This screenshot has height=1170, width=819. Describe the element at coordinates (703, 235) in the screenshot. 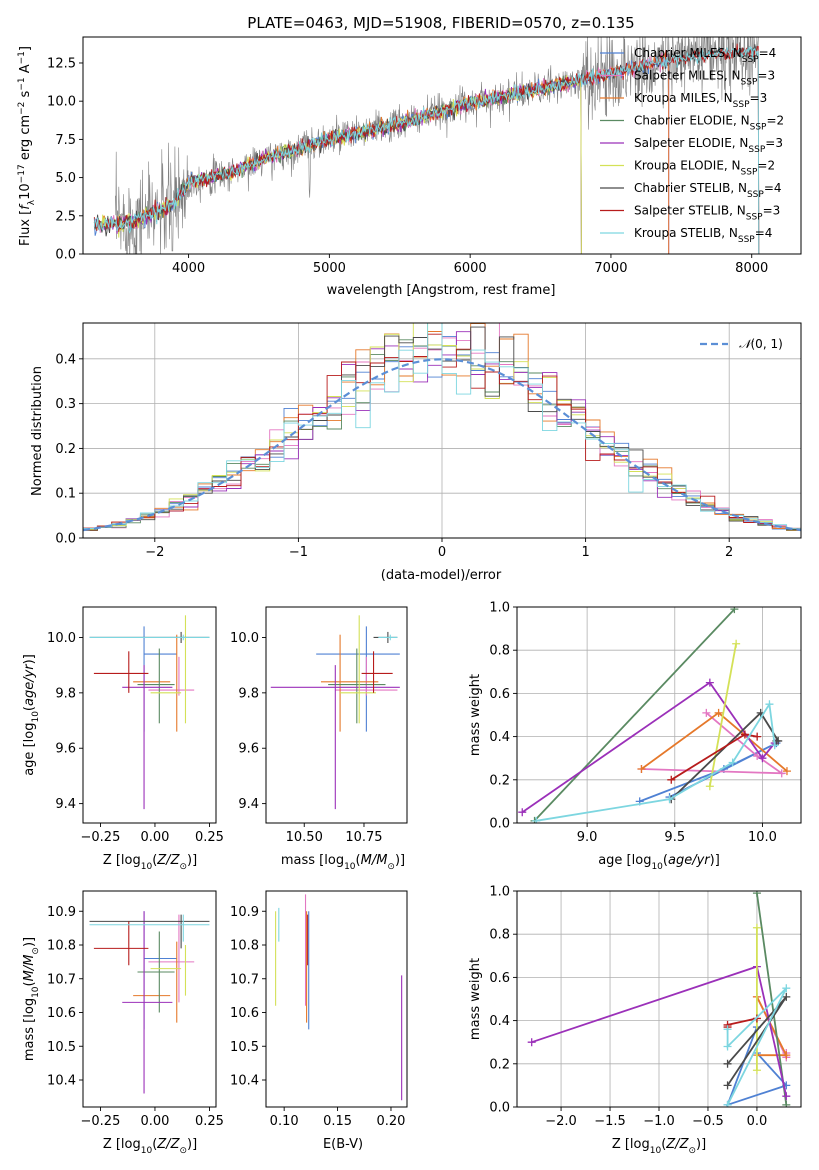

I see `legend-entry: Kroupa STELIB, NSSP=4` at that location.